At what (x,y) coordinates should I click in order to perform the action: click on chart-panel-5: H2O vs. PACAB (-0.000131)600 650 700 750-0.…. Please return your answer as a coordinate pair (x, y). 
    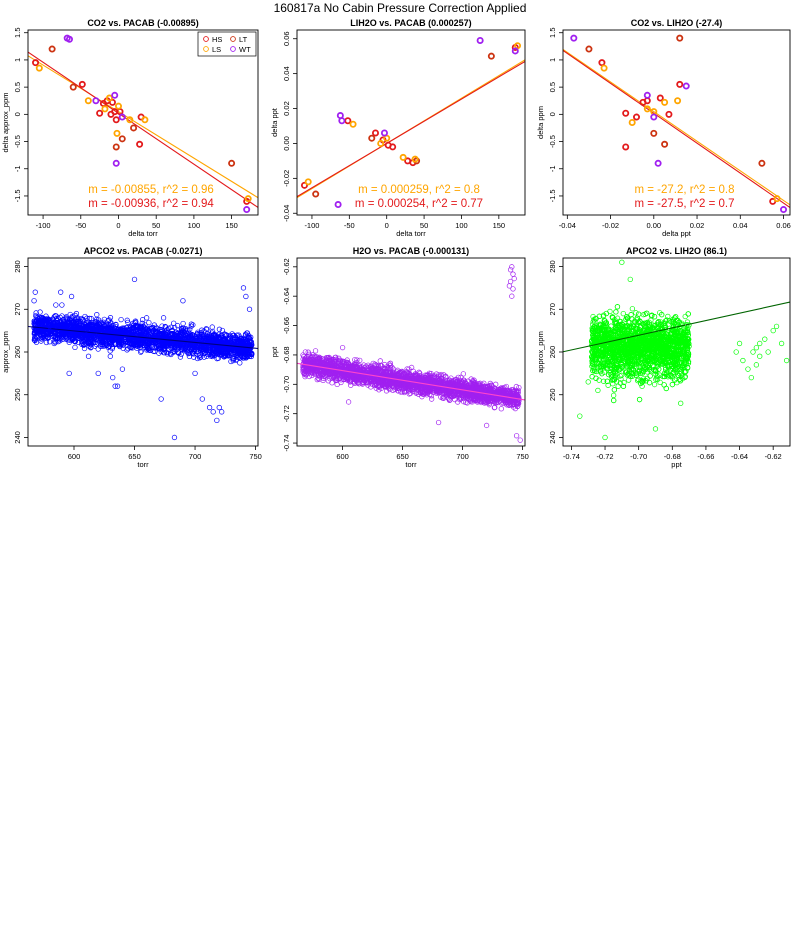
    Looking at the image, I should click on (399, 357).